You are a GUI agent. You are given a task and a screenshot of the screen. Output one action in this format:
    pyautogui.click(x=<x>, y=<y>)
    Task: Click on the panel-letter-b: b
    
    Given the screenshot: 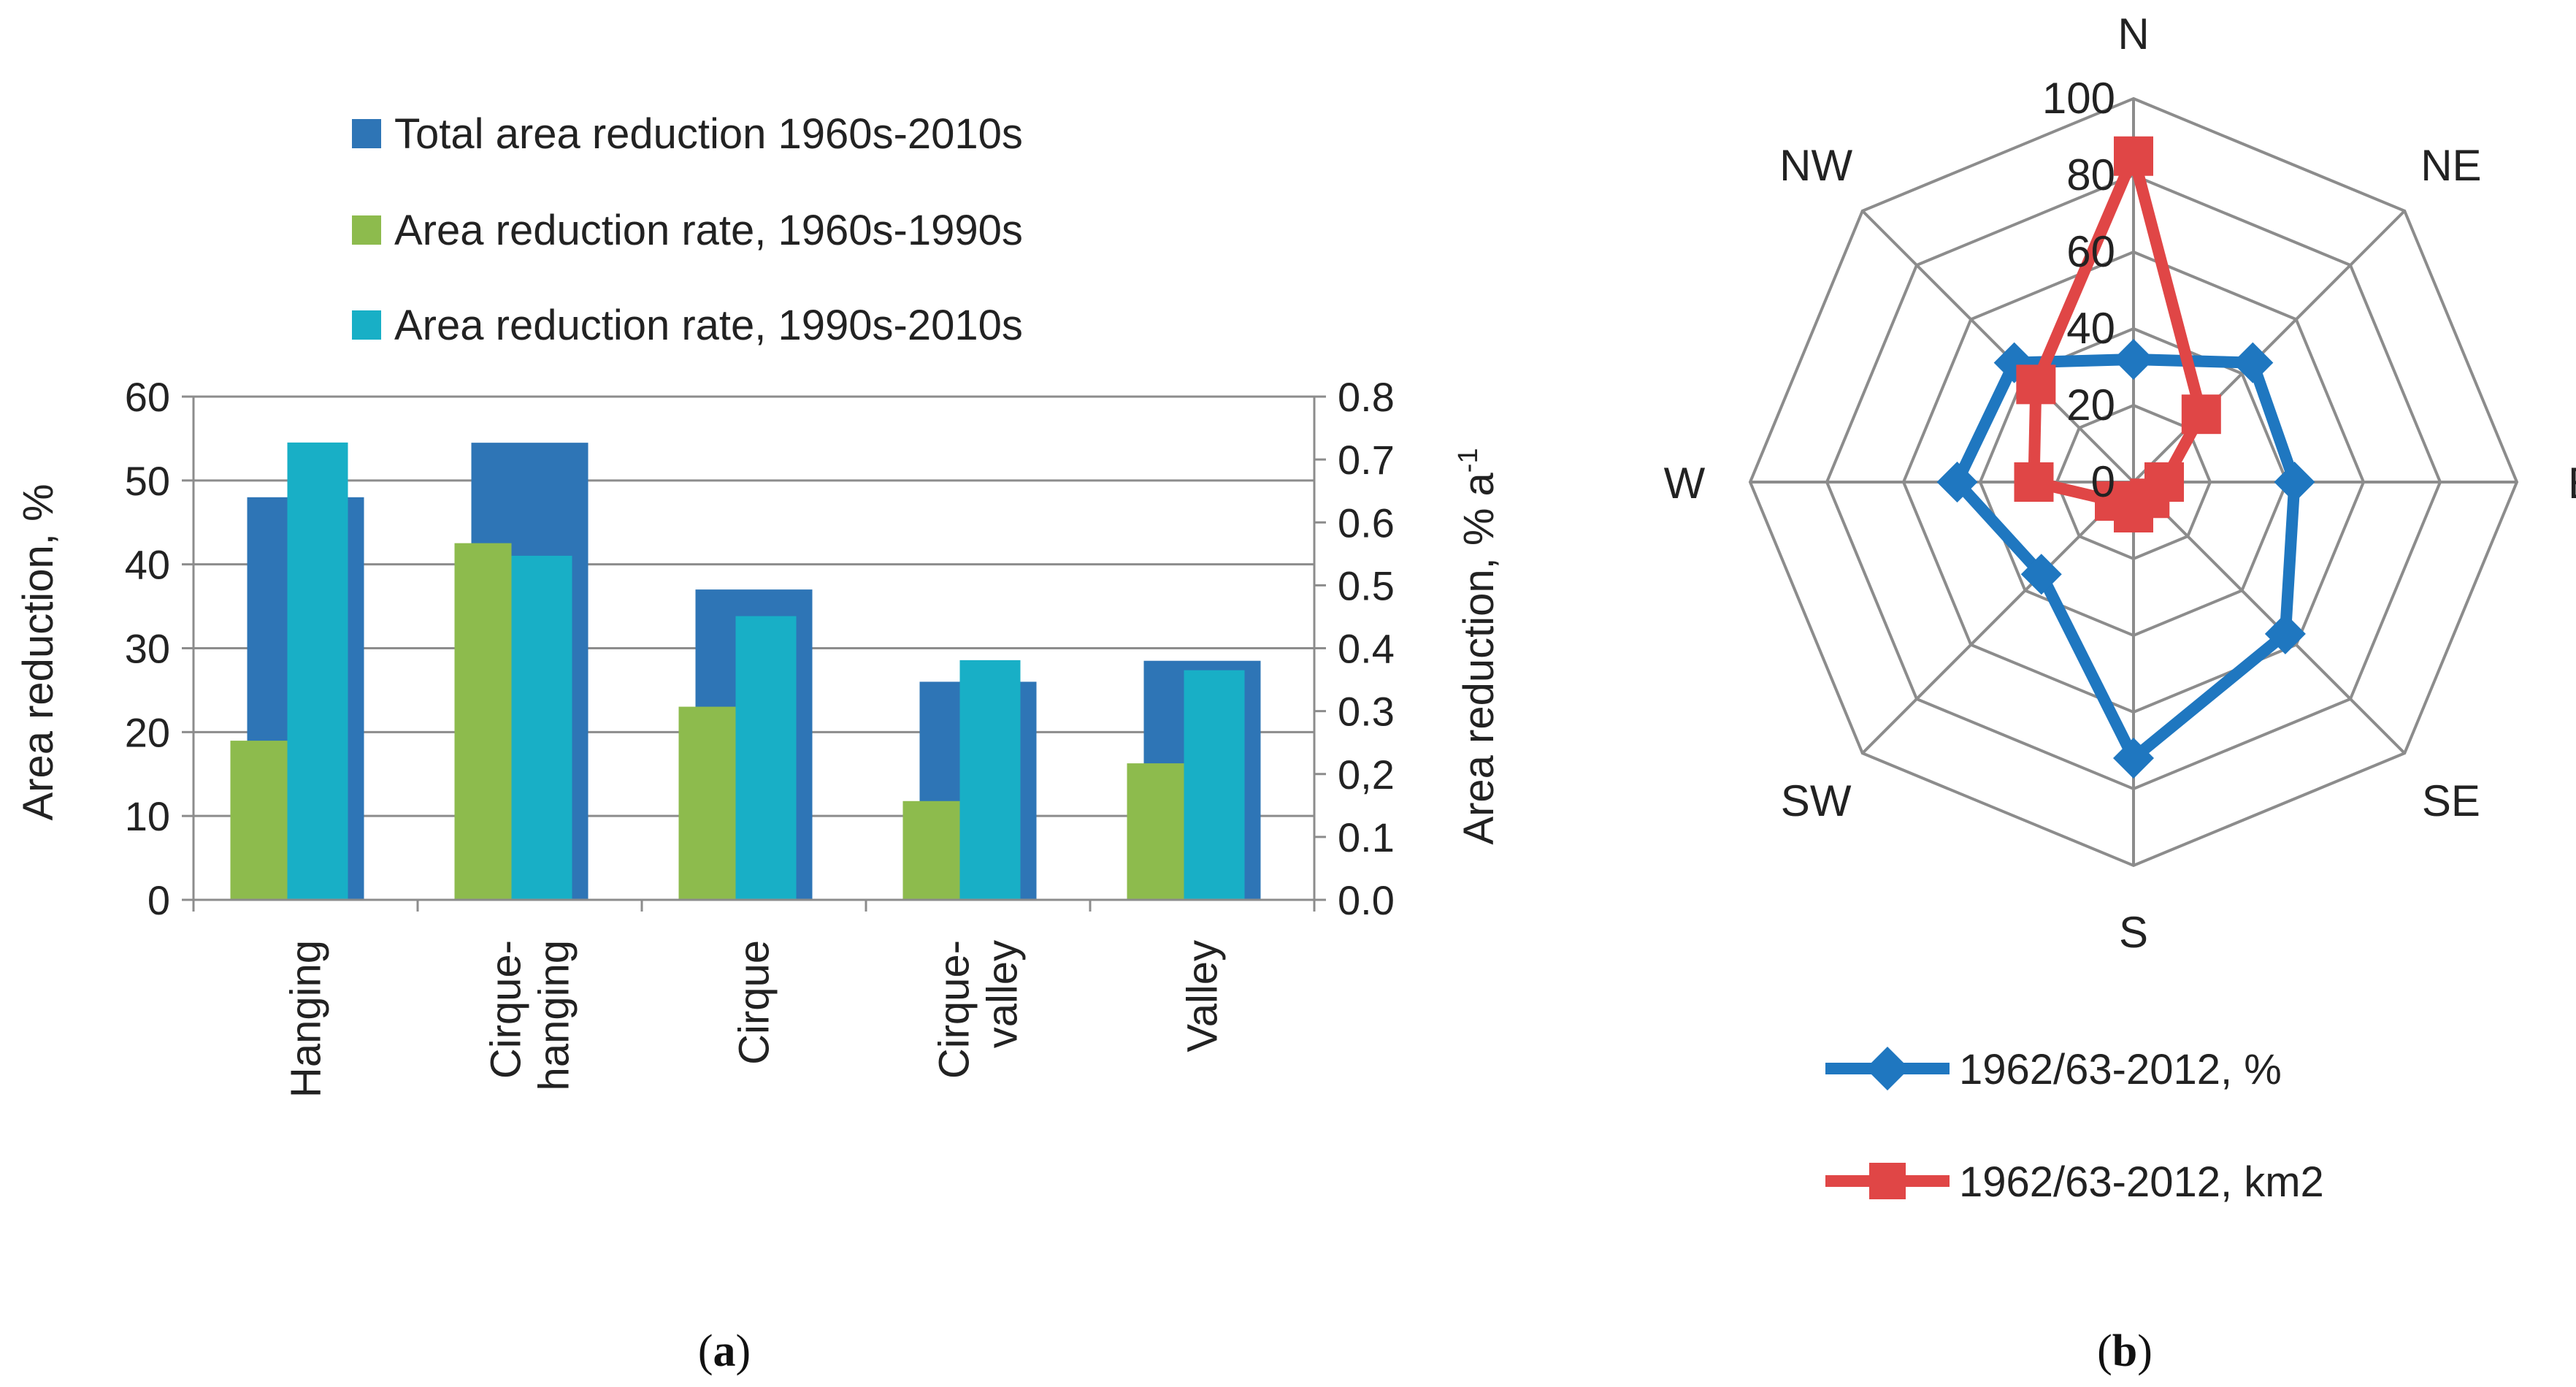 What is the action you would take?
    pyautogui.click(x=2124, y=1351)
    